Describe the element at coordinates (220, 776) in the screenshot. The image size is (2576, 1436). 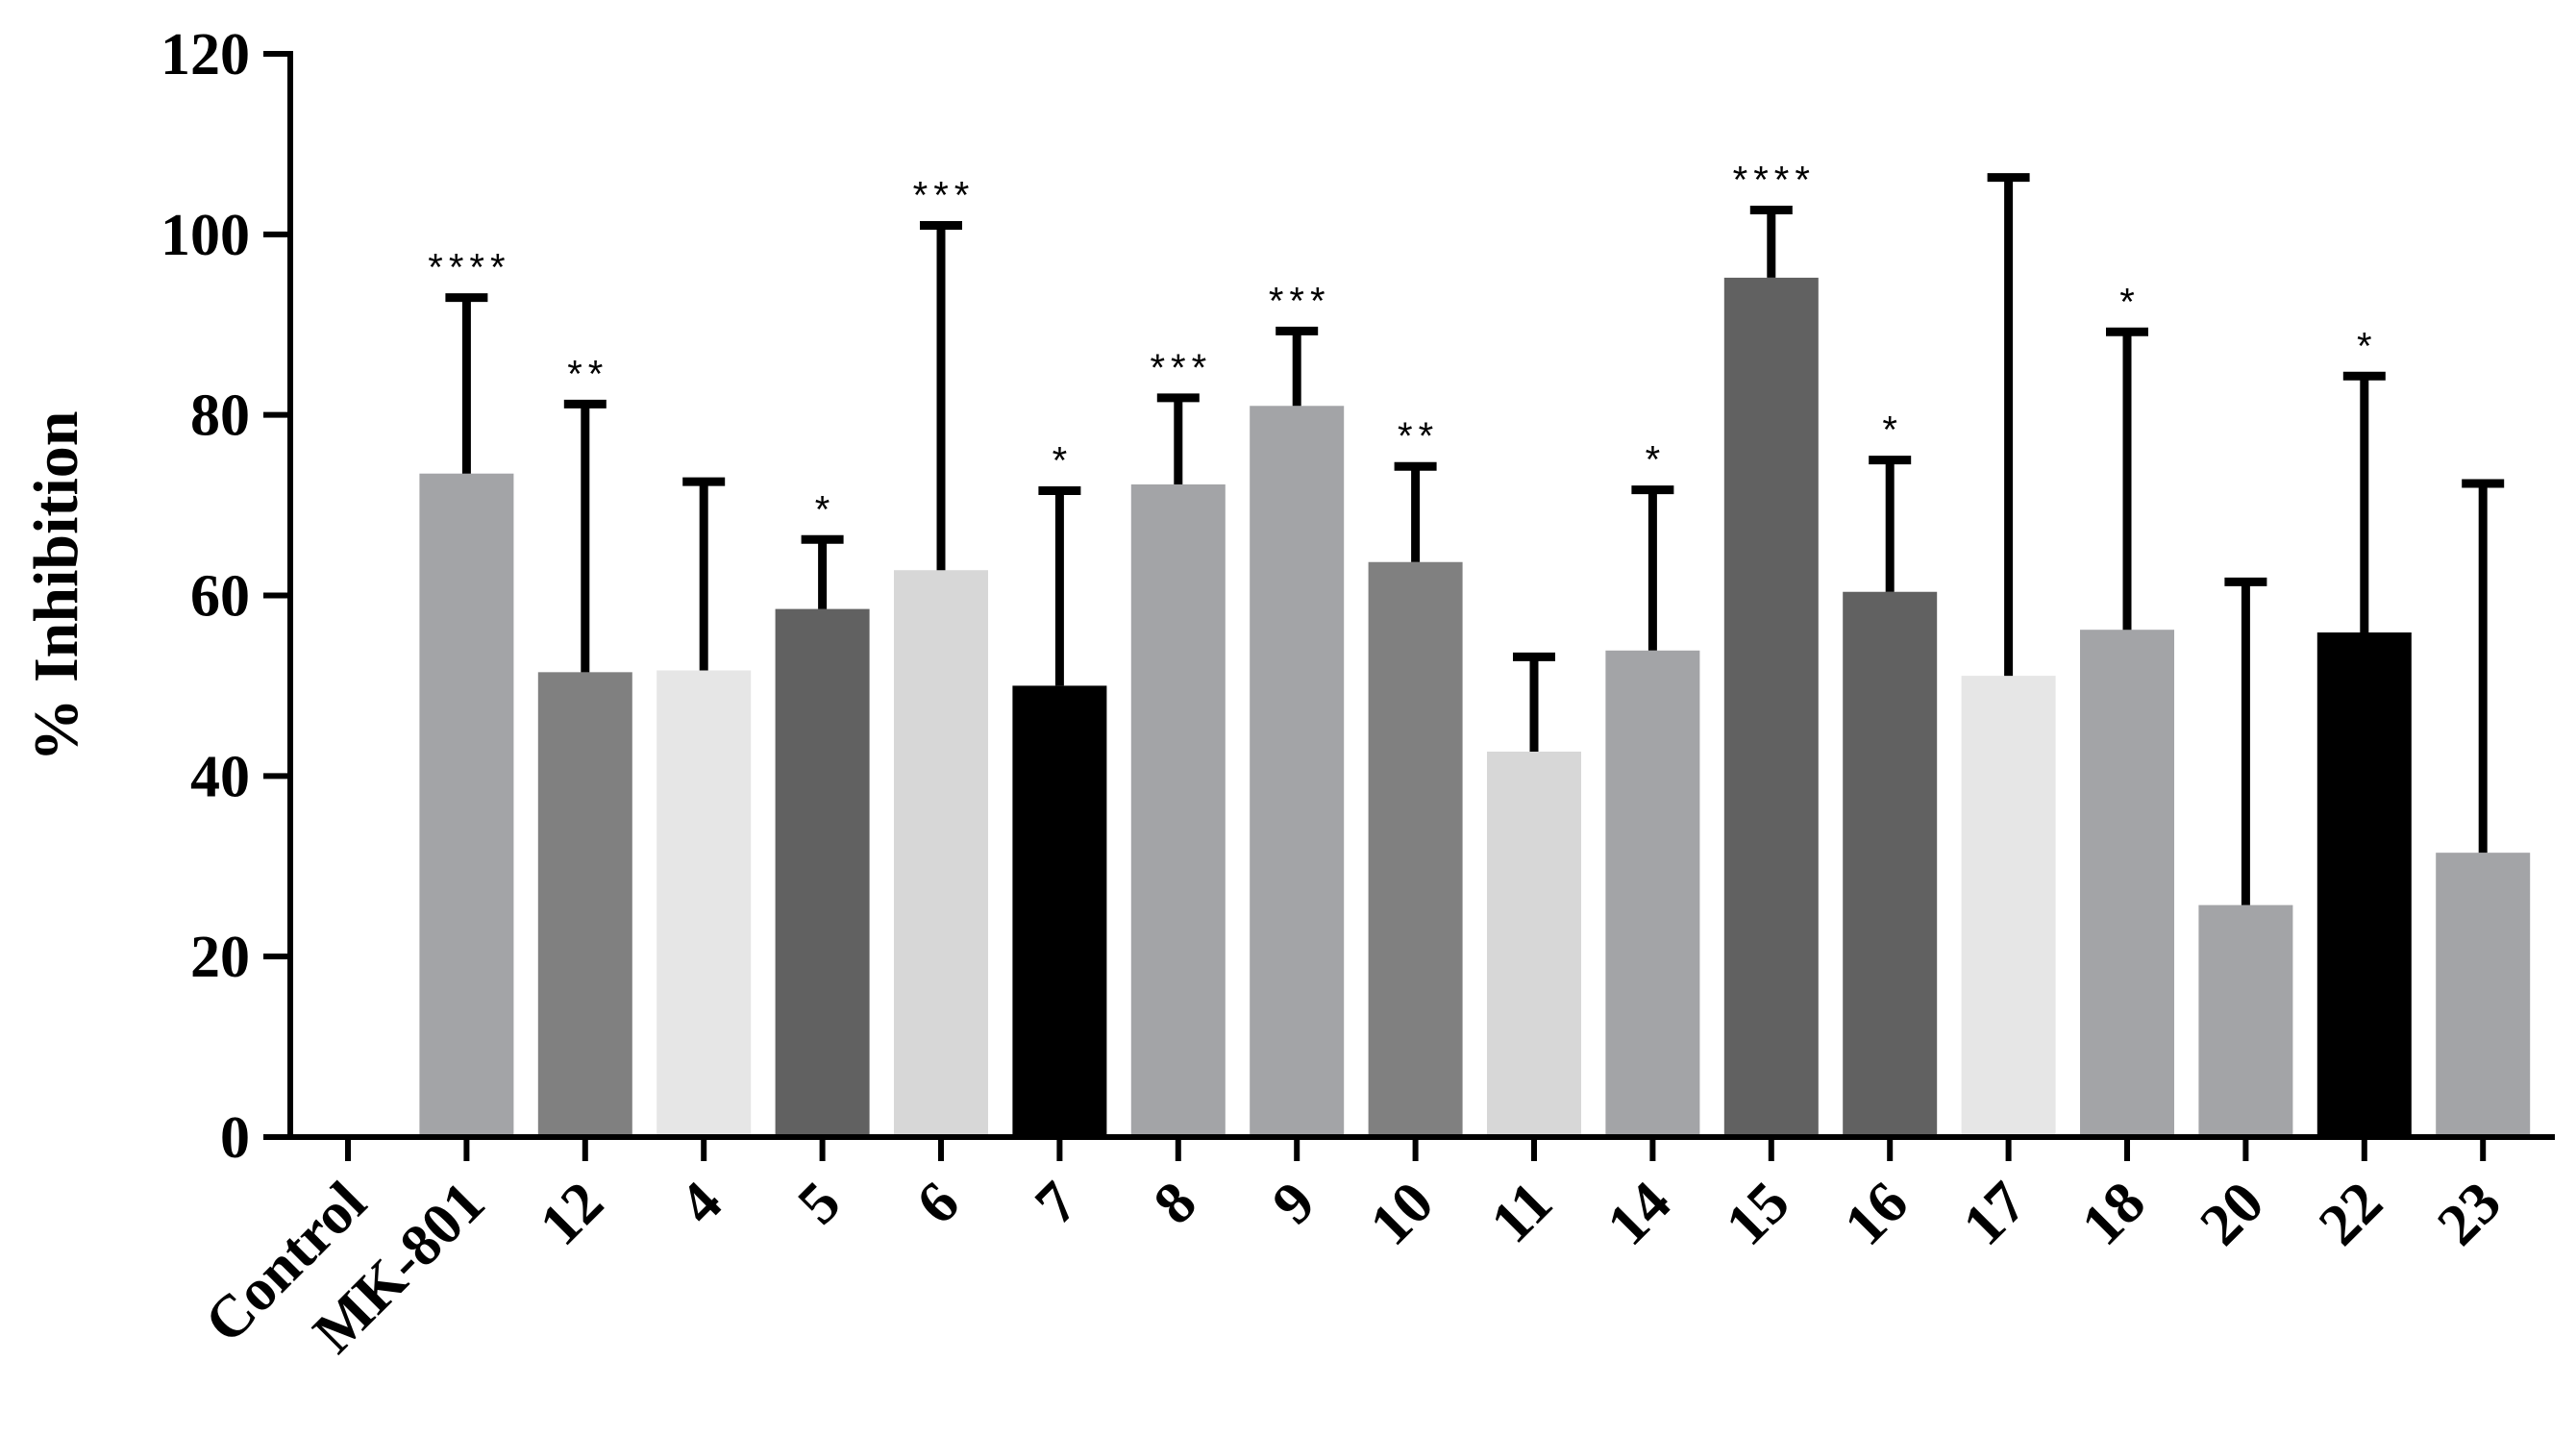
I see `y-tick-label-40: 40` at that location.